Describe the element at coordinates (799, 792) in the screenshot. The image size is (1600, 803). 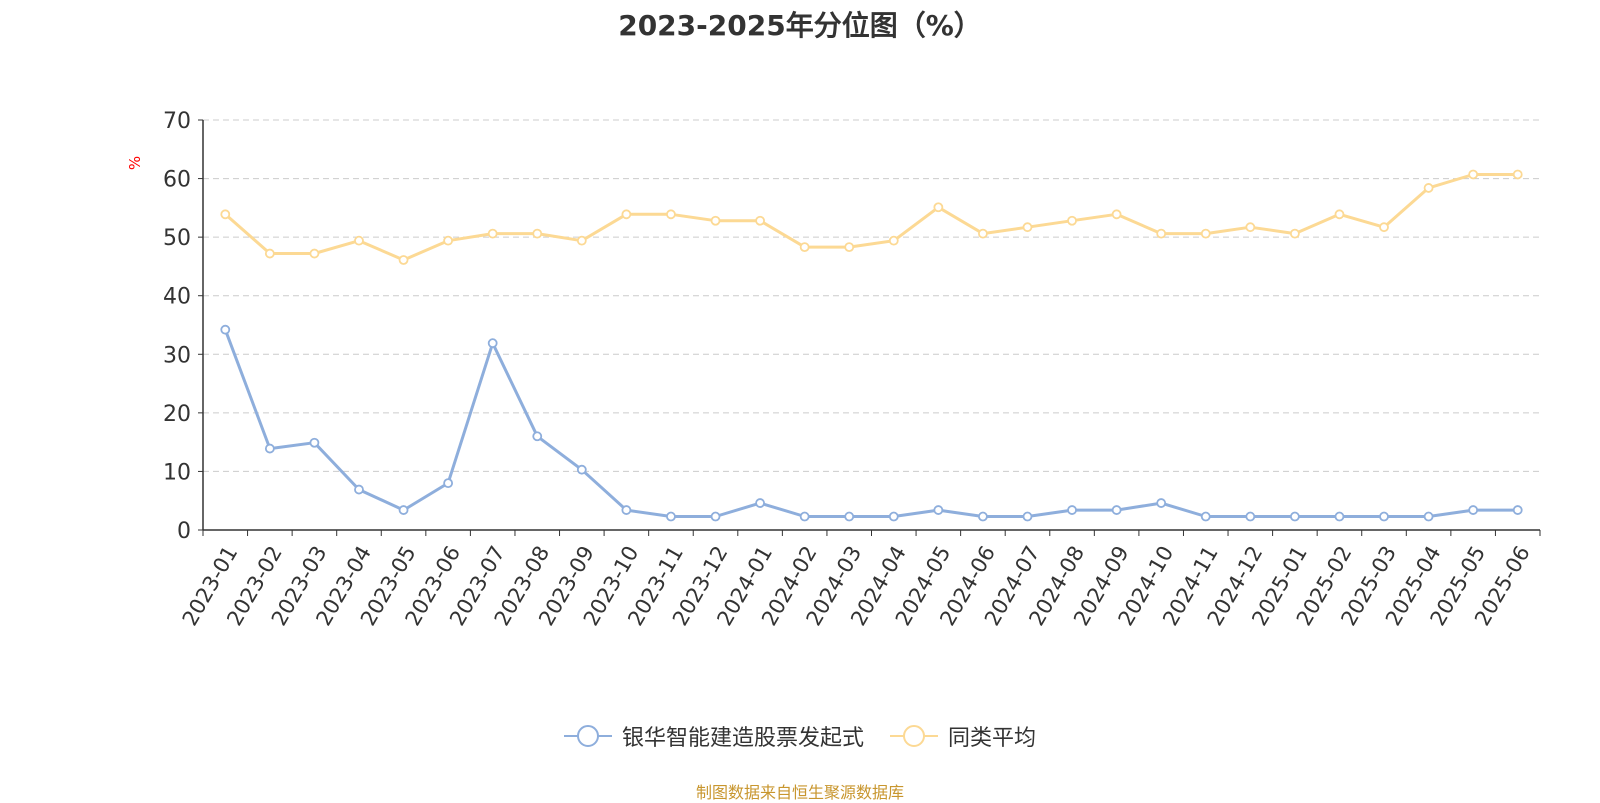
I see `source-note: 制图数据来自恒生聚源数据库` at that location.